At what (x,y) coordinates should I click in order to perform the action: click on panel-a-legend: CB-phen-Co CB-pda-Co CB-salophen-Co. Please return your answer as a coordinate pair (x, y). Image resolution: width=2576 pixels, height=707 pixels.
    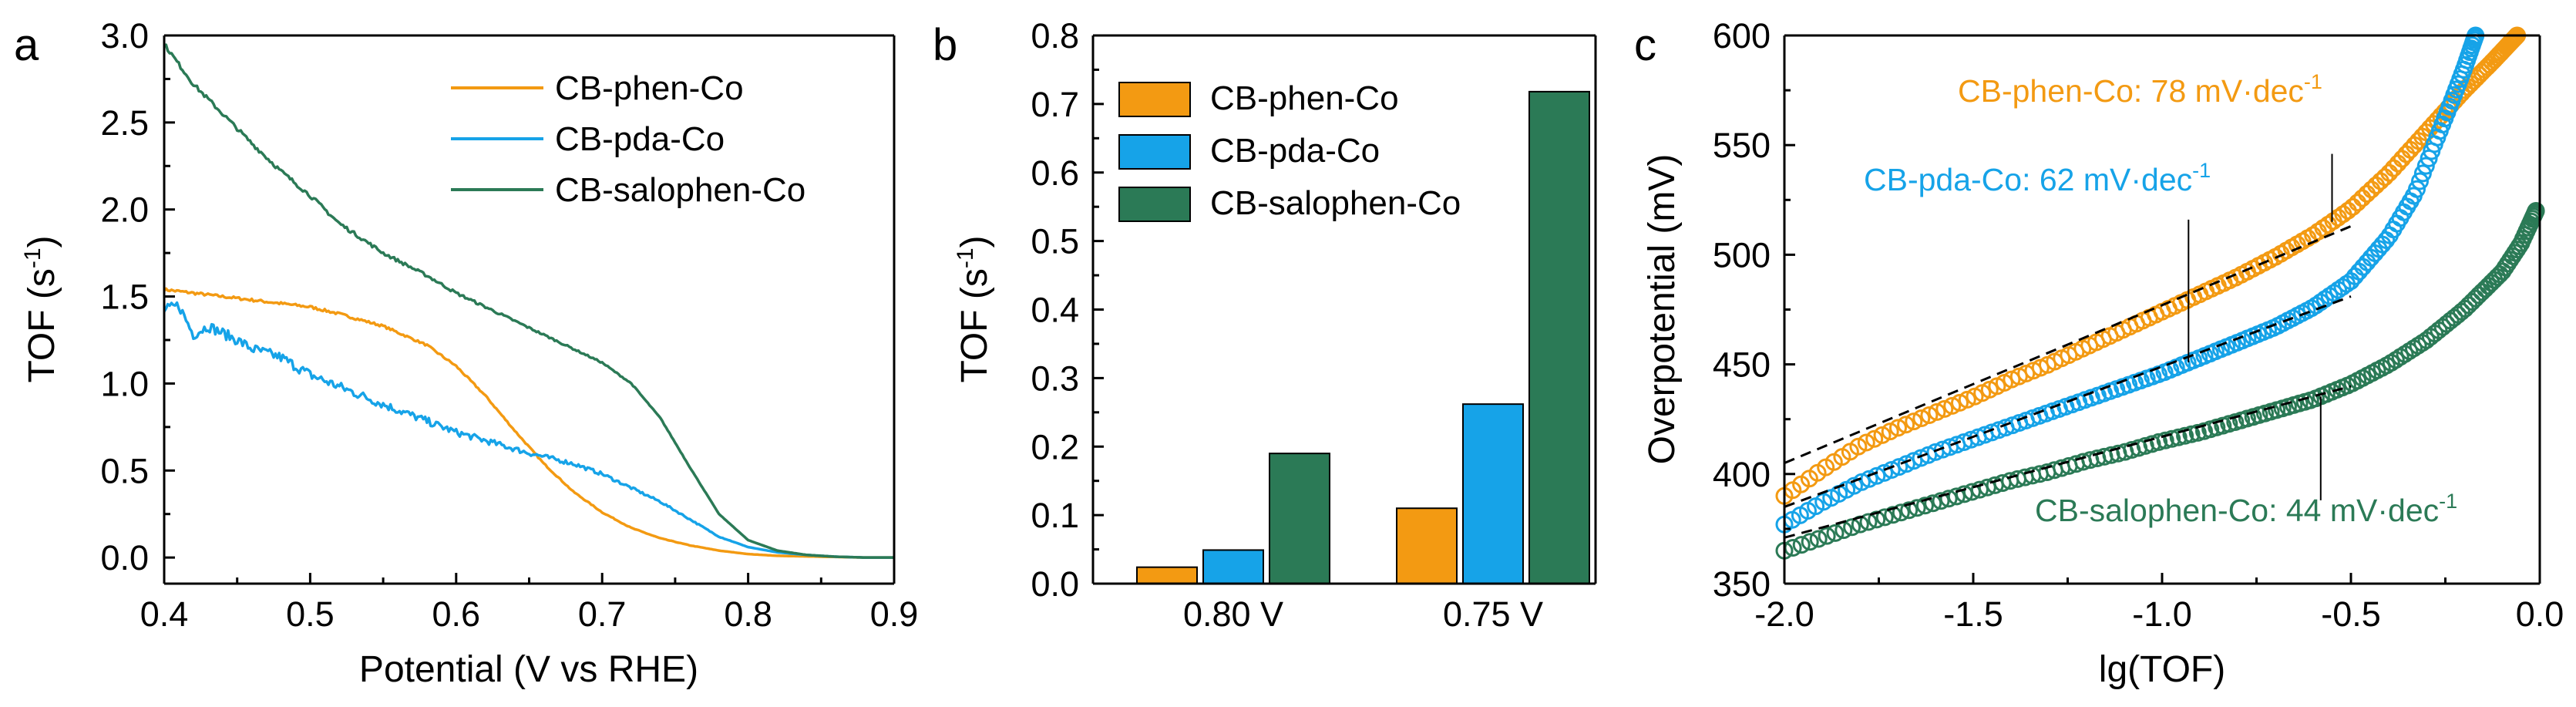
    Looking at the image, I should click on (628, 139).